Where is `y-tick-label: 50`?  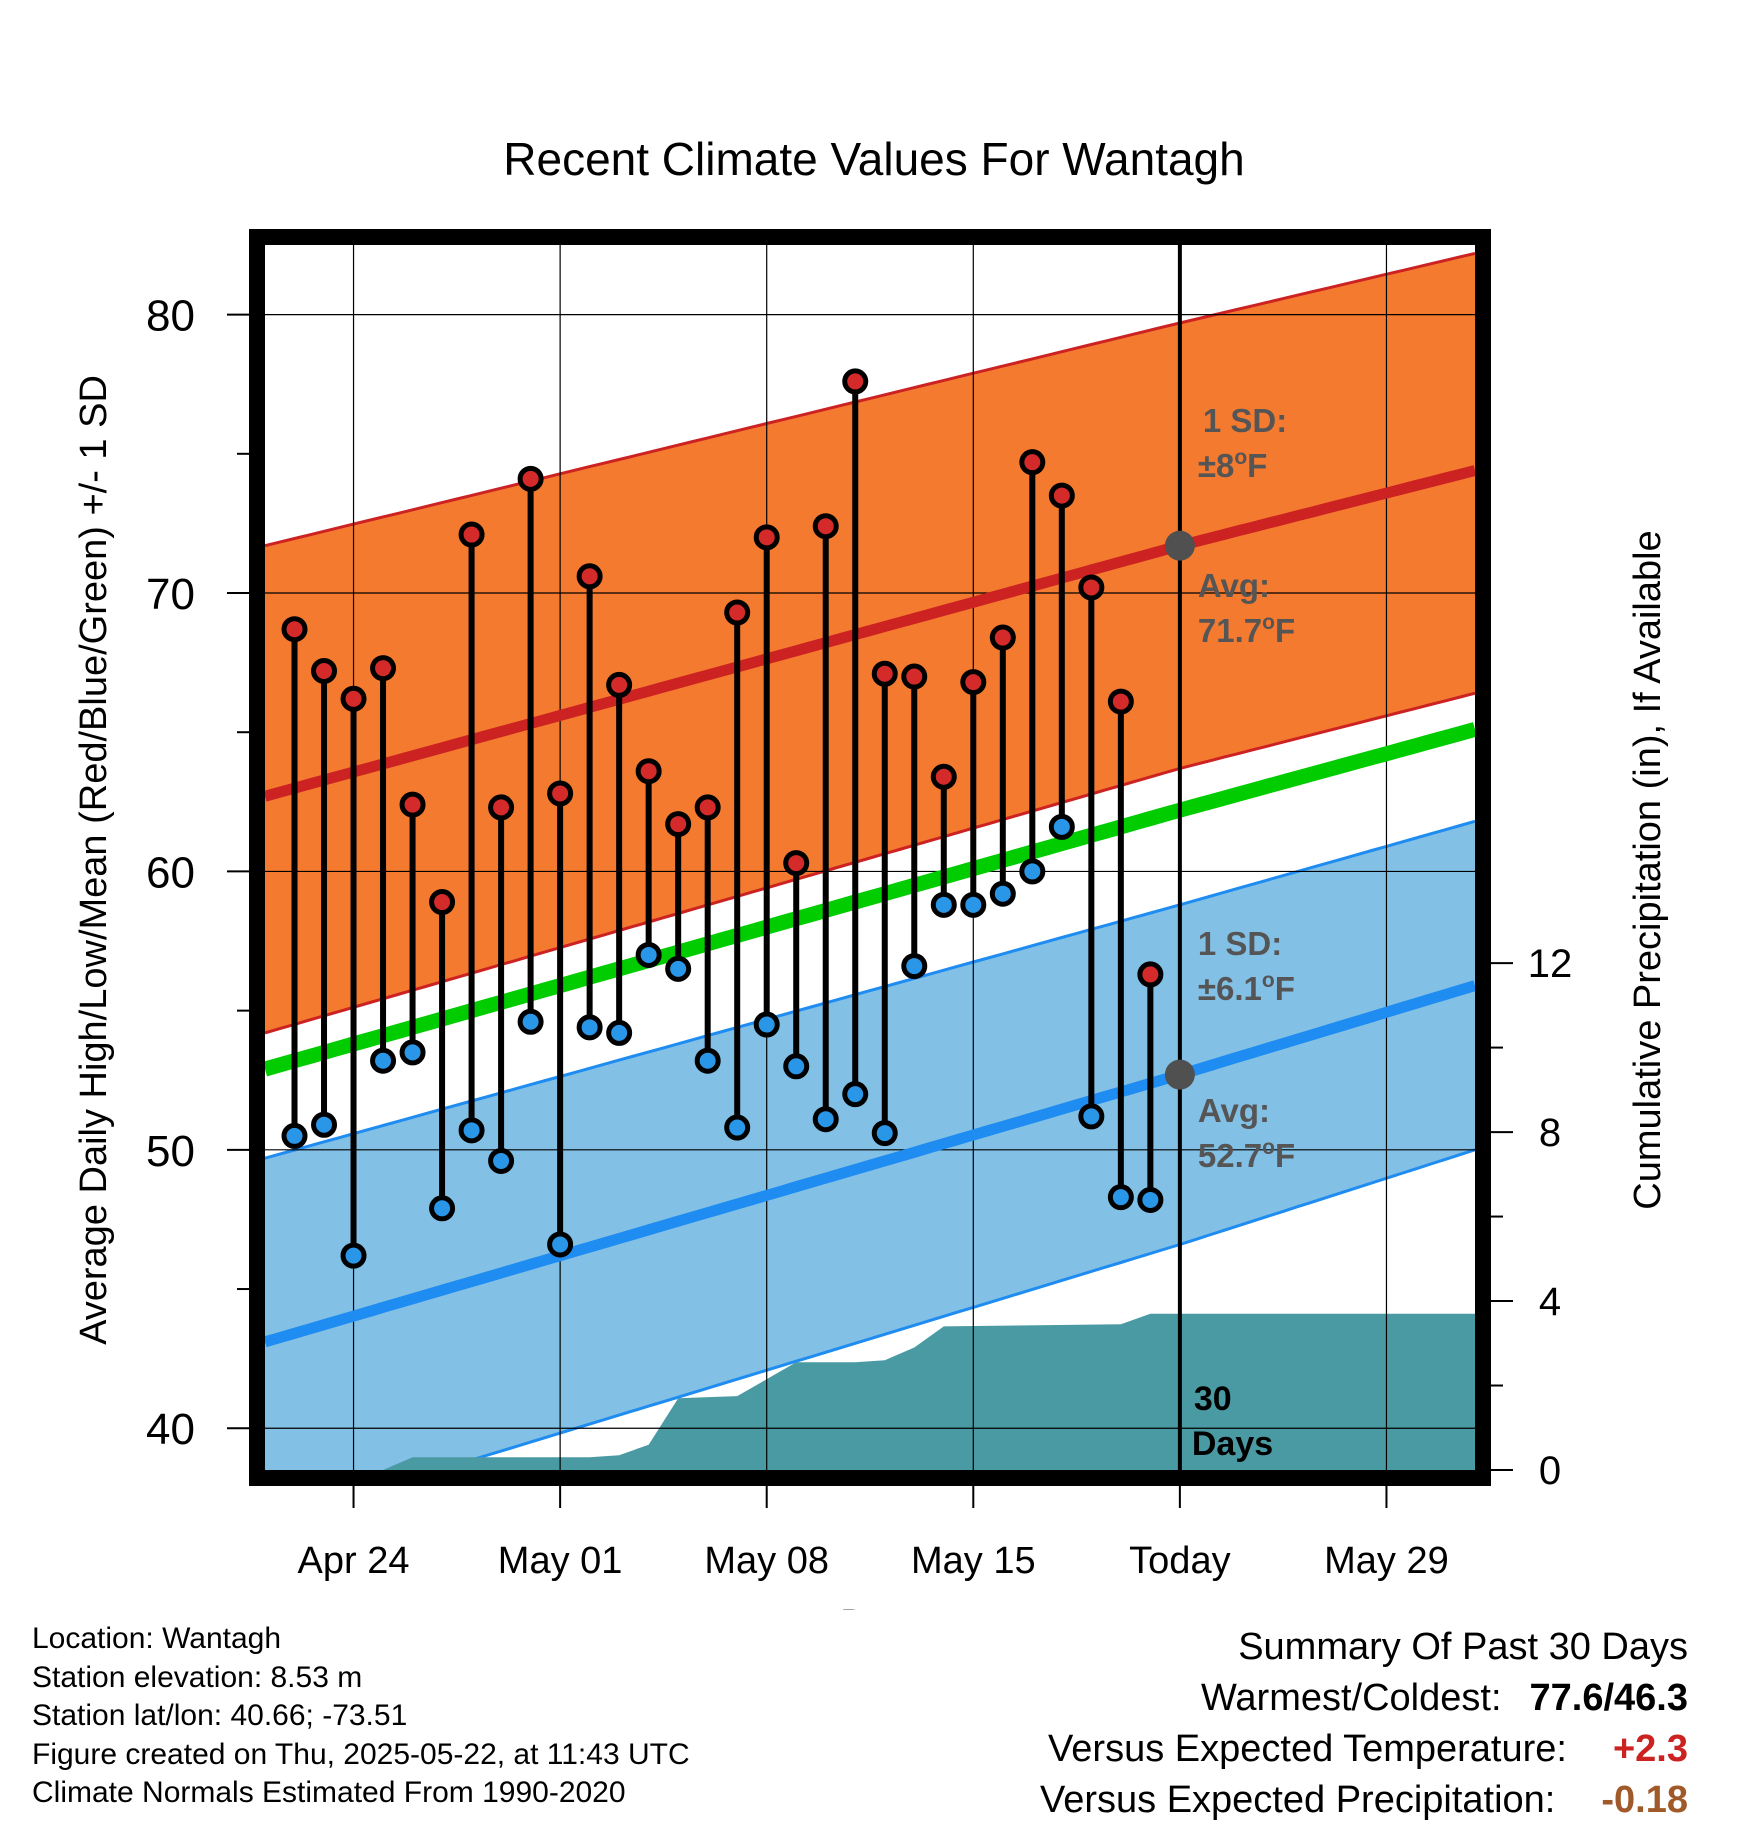
y-tick-label: 50 is located at coordinates (170, 1151).